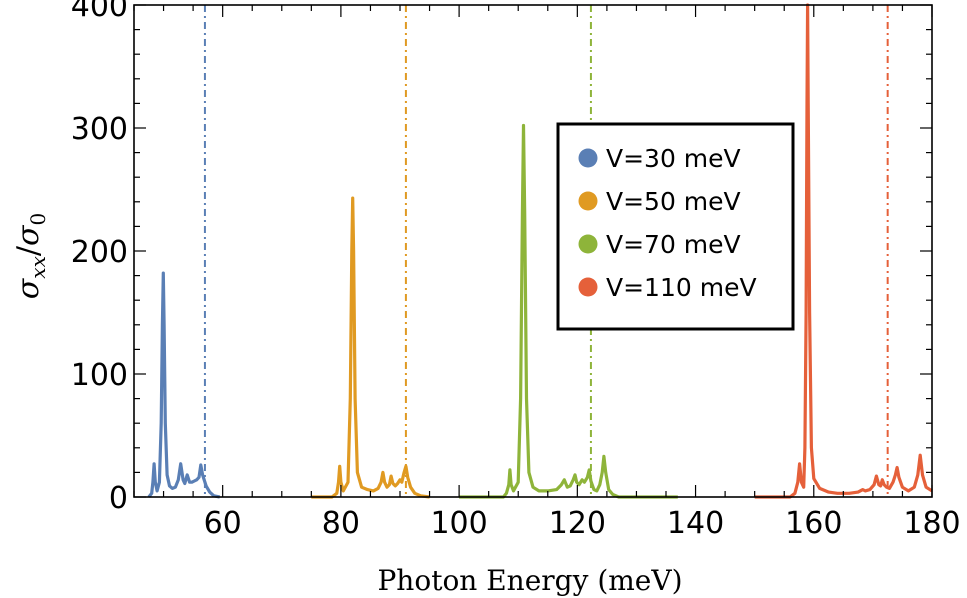 Image resolution: width=967 pixels, height=598 pixels. I want to click on x-tick-label: 80, so click(341, 523).